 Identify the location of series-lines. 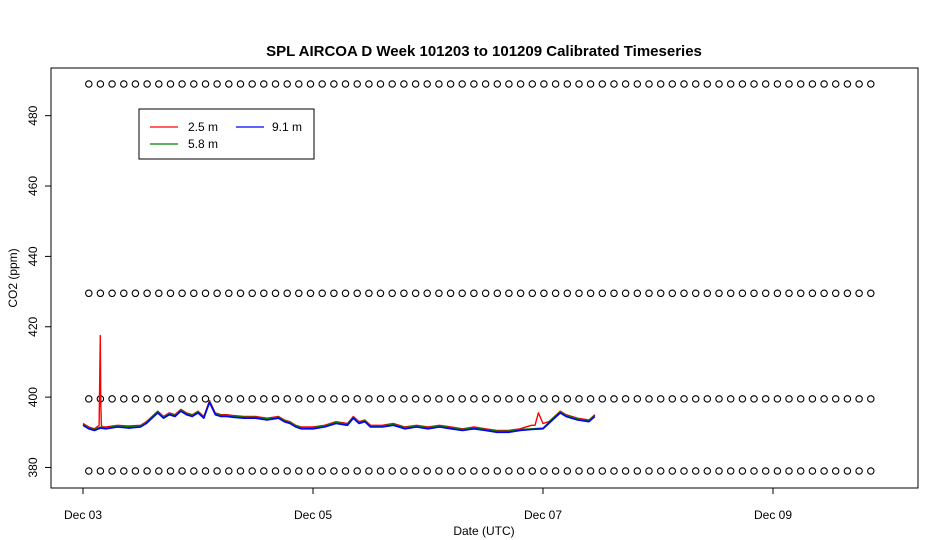
(339, 384).